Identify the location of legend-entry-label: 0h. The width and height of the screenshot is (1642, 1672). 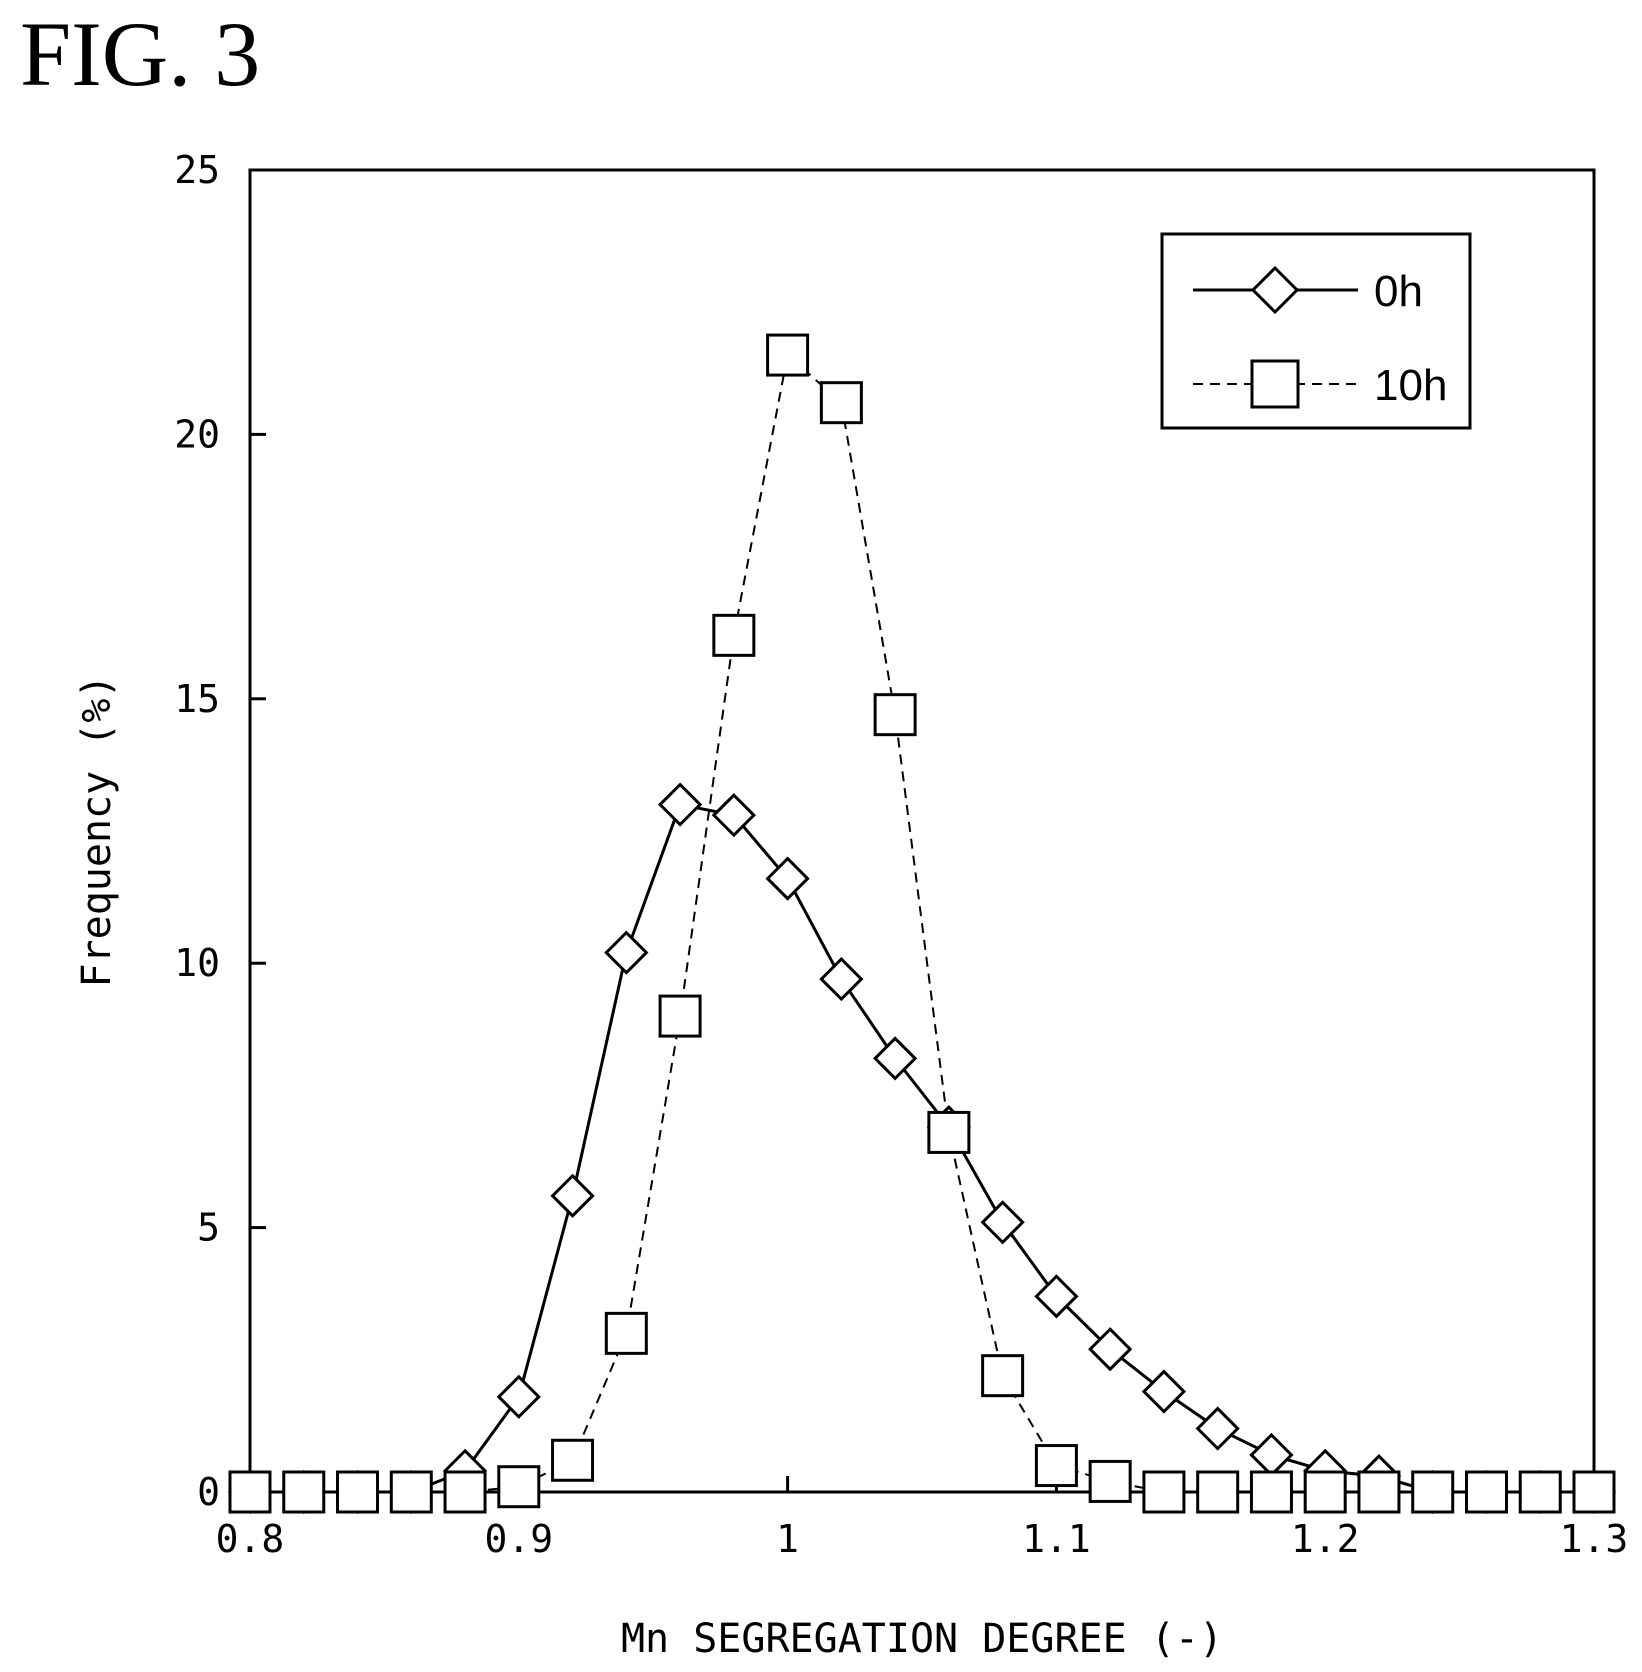
(1398, 291).